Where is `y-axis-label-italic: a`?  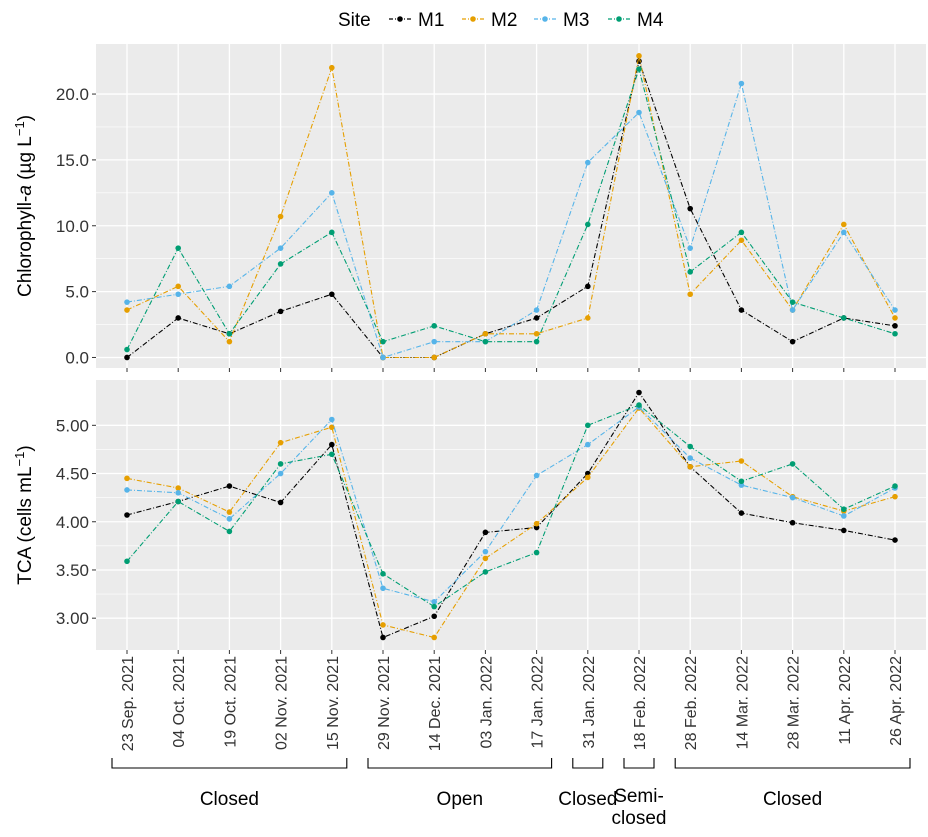 y-axis-label-italic: a is located at coordinates (25, 190).